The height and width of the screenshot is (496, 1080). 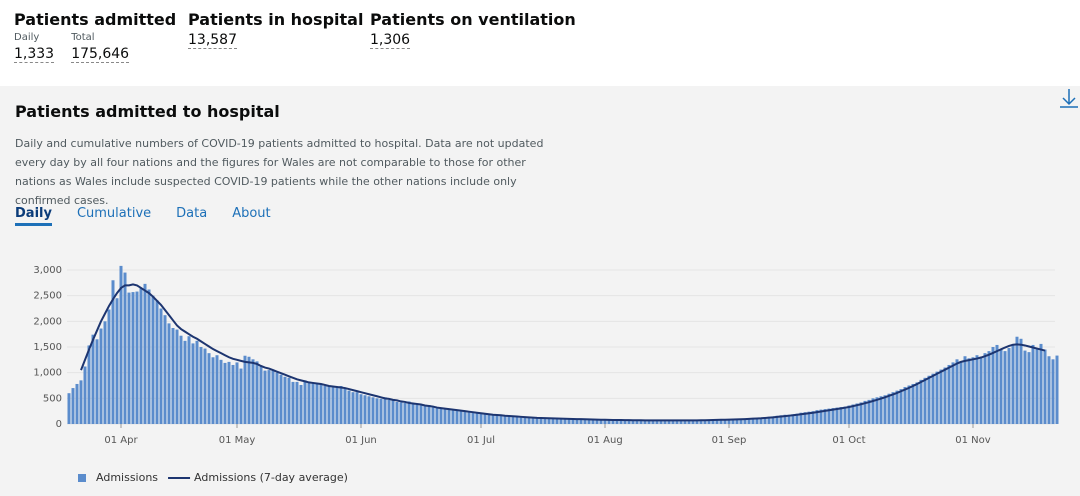 I want to click on tab: Cumulative, so click(x=114, y=213).